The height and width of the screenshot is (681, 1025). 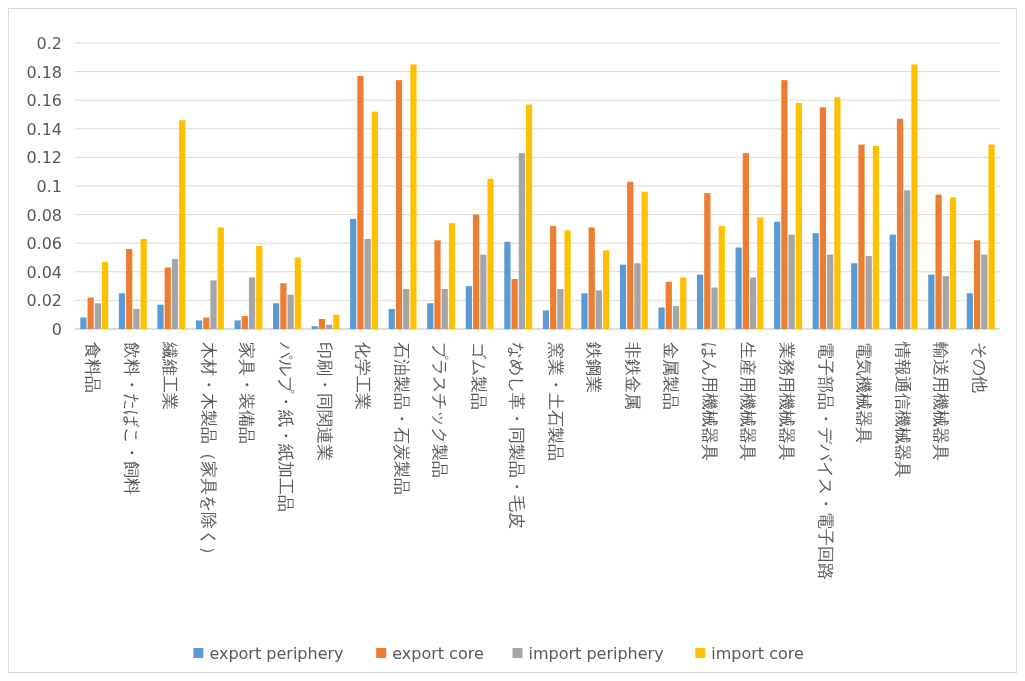 What do you see at coordinates (49, 186) in the screenshot?
I see `y-tick-label: 0.1` at bounding box center [49, 186].